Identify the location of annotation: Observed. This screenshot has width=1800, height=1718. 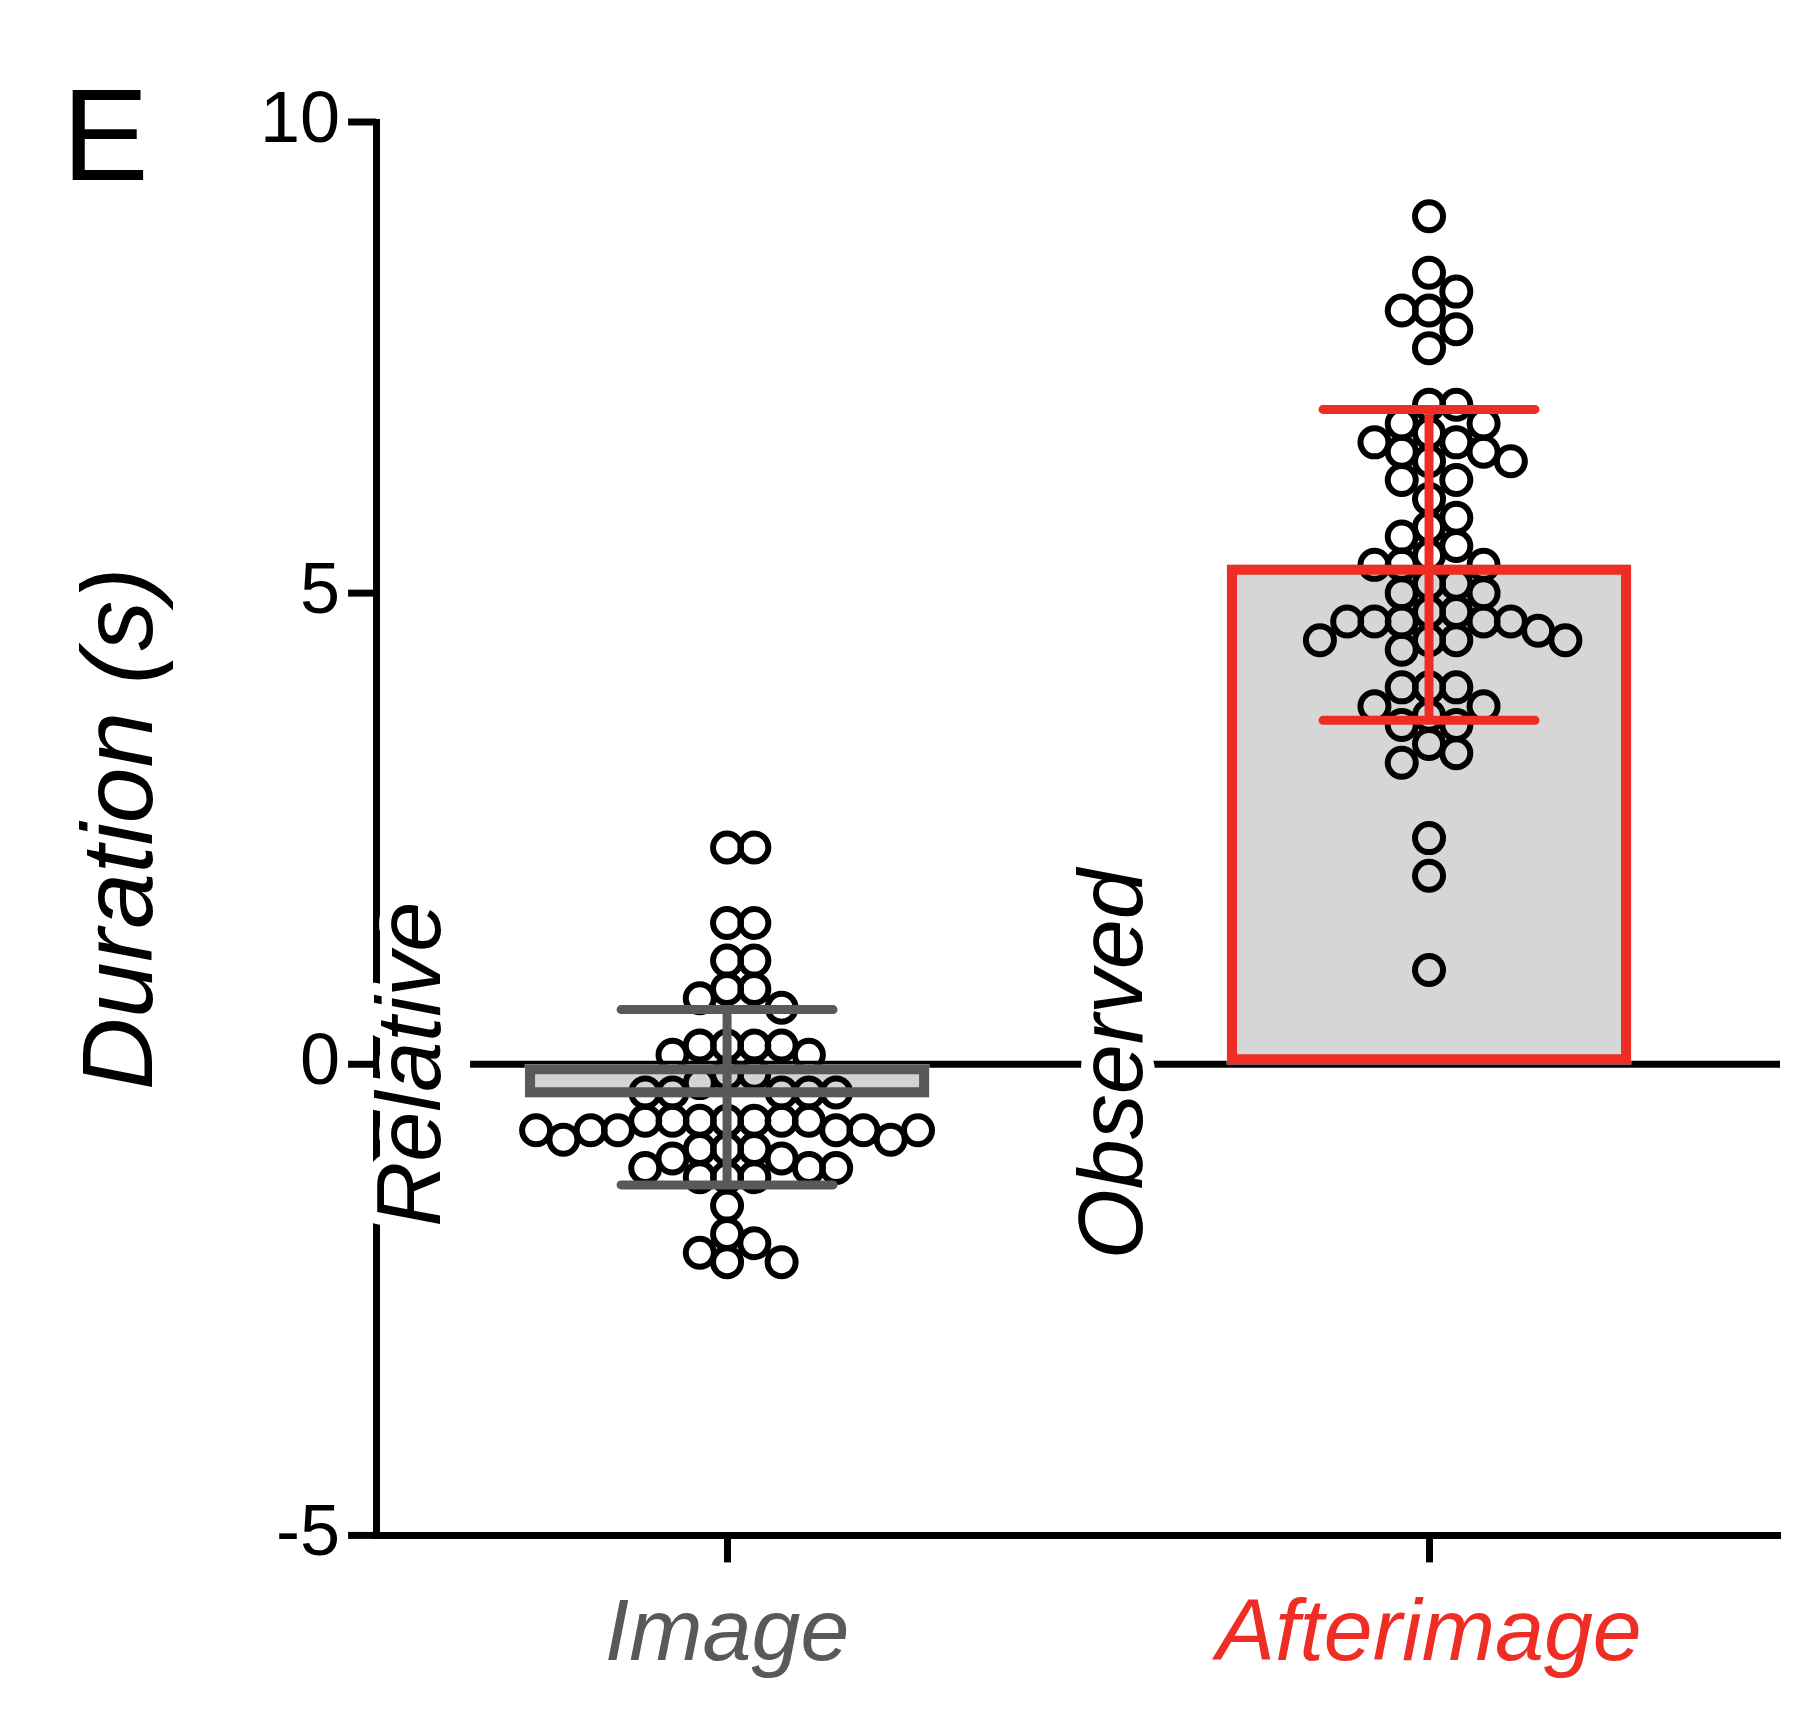
(1111, 1063).